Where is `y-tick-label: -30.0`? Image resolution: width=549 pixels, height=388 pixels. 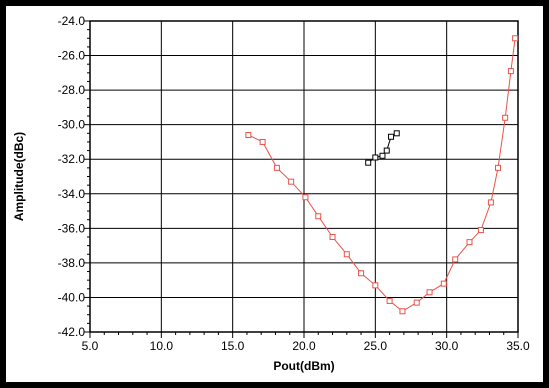
y-tick-label: -30.0 is located at coordinates (72, 125).